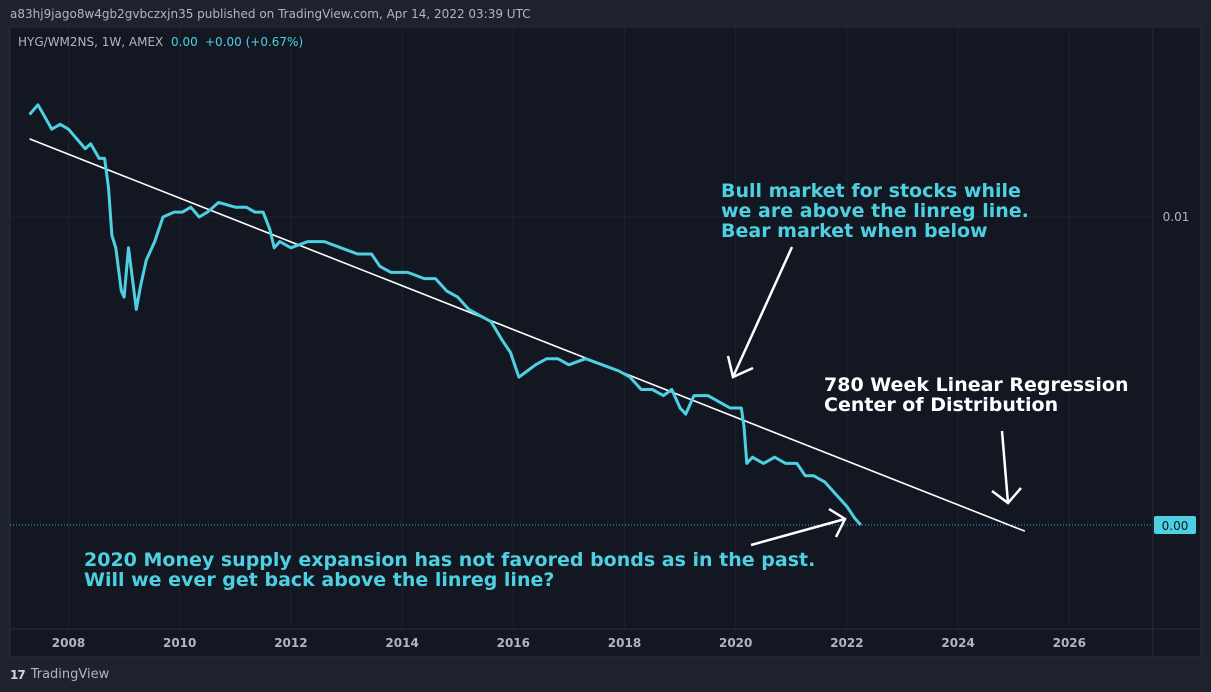  Describe the element at coordinates (290, 643) in the screenshot. I see `x-tick-label-2012: 2012` at that location.